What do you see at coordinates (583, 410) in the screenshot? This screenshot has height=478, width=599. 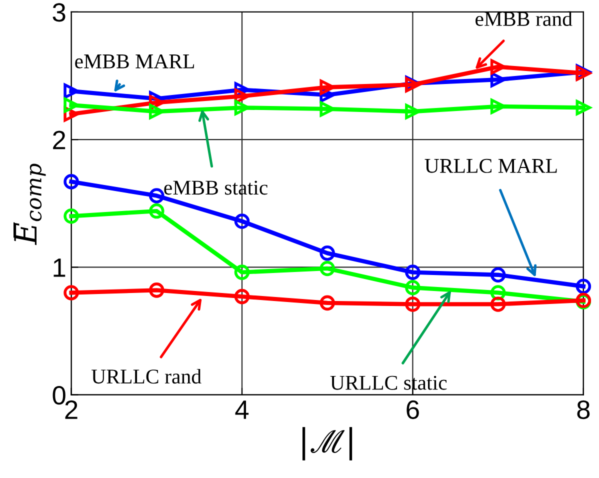 I see `x-tick-label: 8` at bounding box center [583, 410].